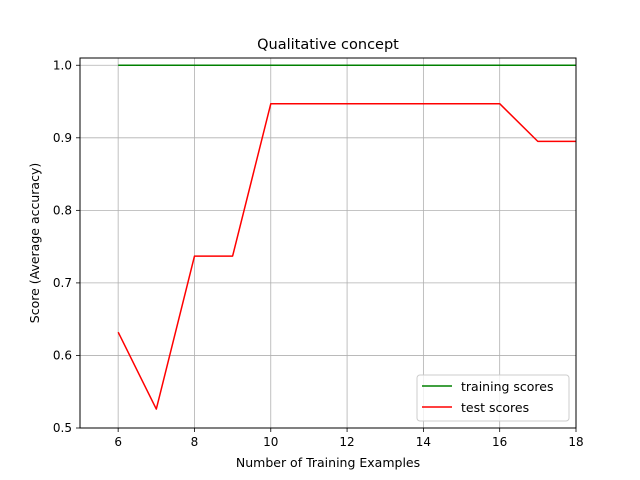  I want to click on legend-label-training: training scores, so click(507, 386).